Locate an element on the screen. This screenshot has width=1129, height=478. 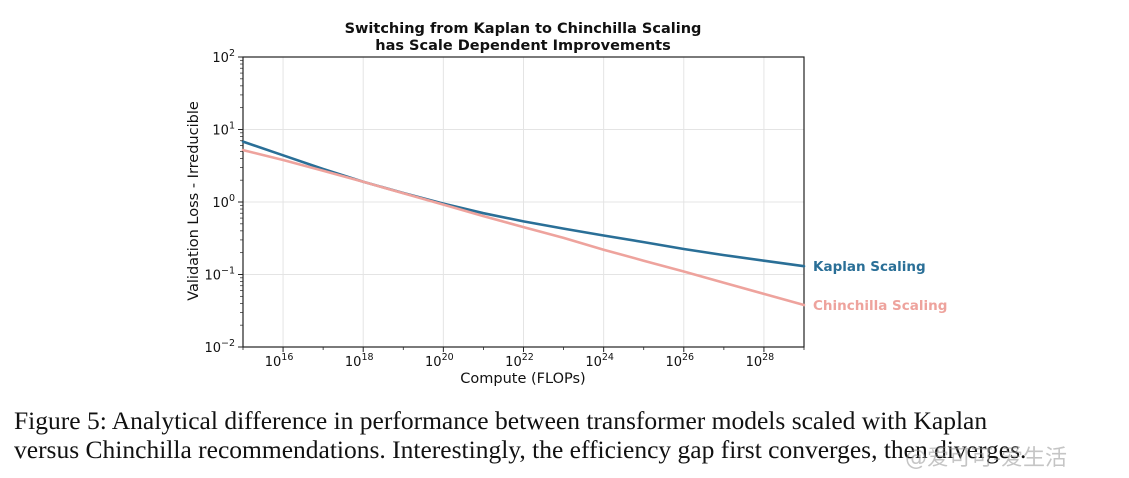
x-tick-label: 1020 is located at coordinates (439, 361).